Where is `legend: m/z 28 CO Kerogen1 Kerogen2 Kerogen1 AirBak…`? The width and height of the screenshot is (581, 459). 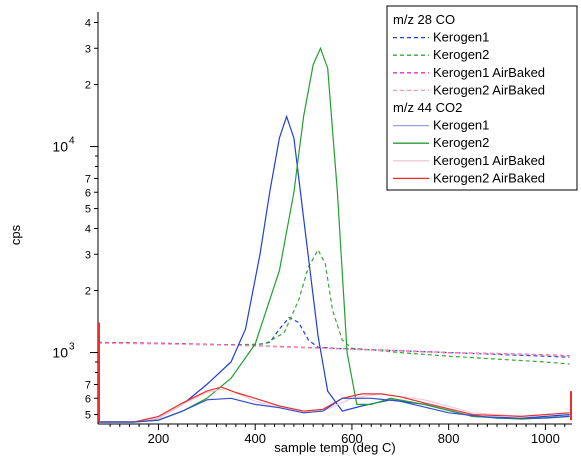 legend: m/z 28 CO Kerogen1 Kerogen2 Kerogen1 AirBak… is located at coordinates (482, 98).